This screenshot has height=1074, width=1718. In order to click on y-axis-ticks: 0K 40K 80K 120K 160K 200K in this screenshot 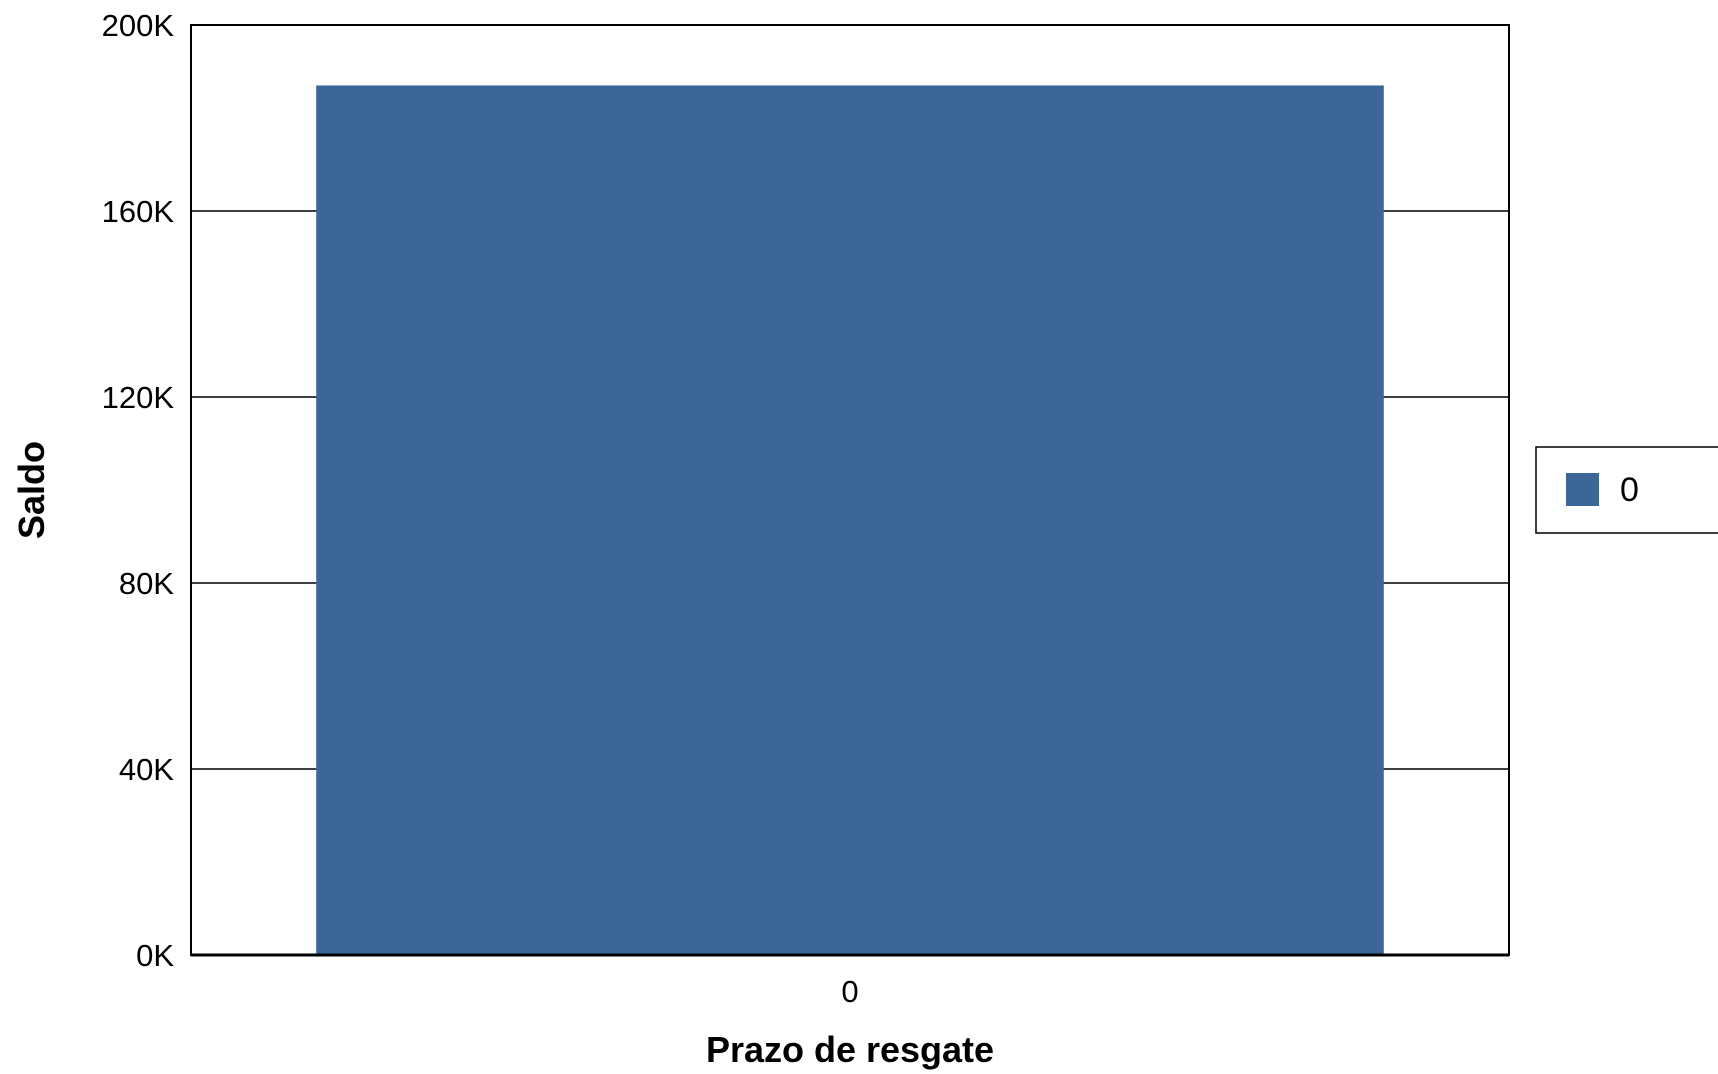, I will do `click(138, 490)`.